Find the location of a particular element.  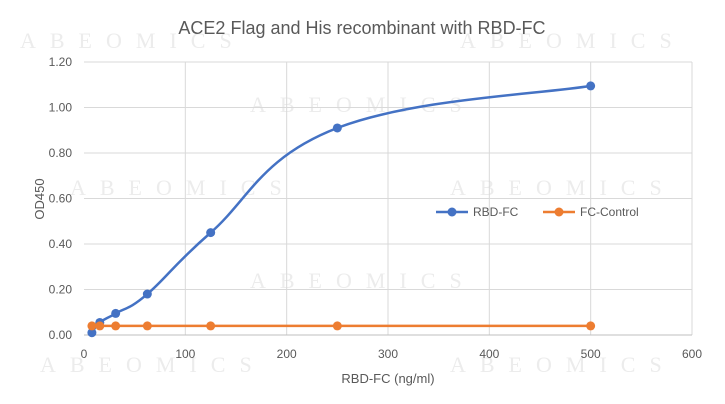

y-tick-label: 0.80 is located at coordinates (61, 153).